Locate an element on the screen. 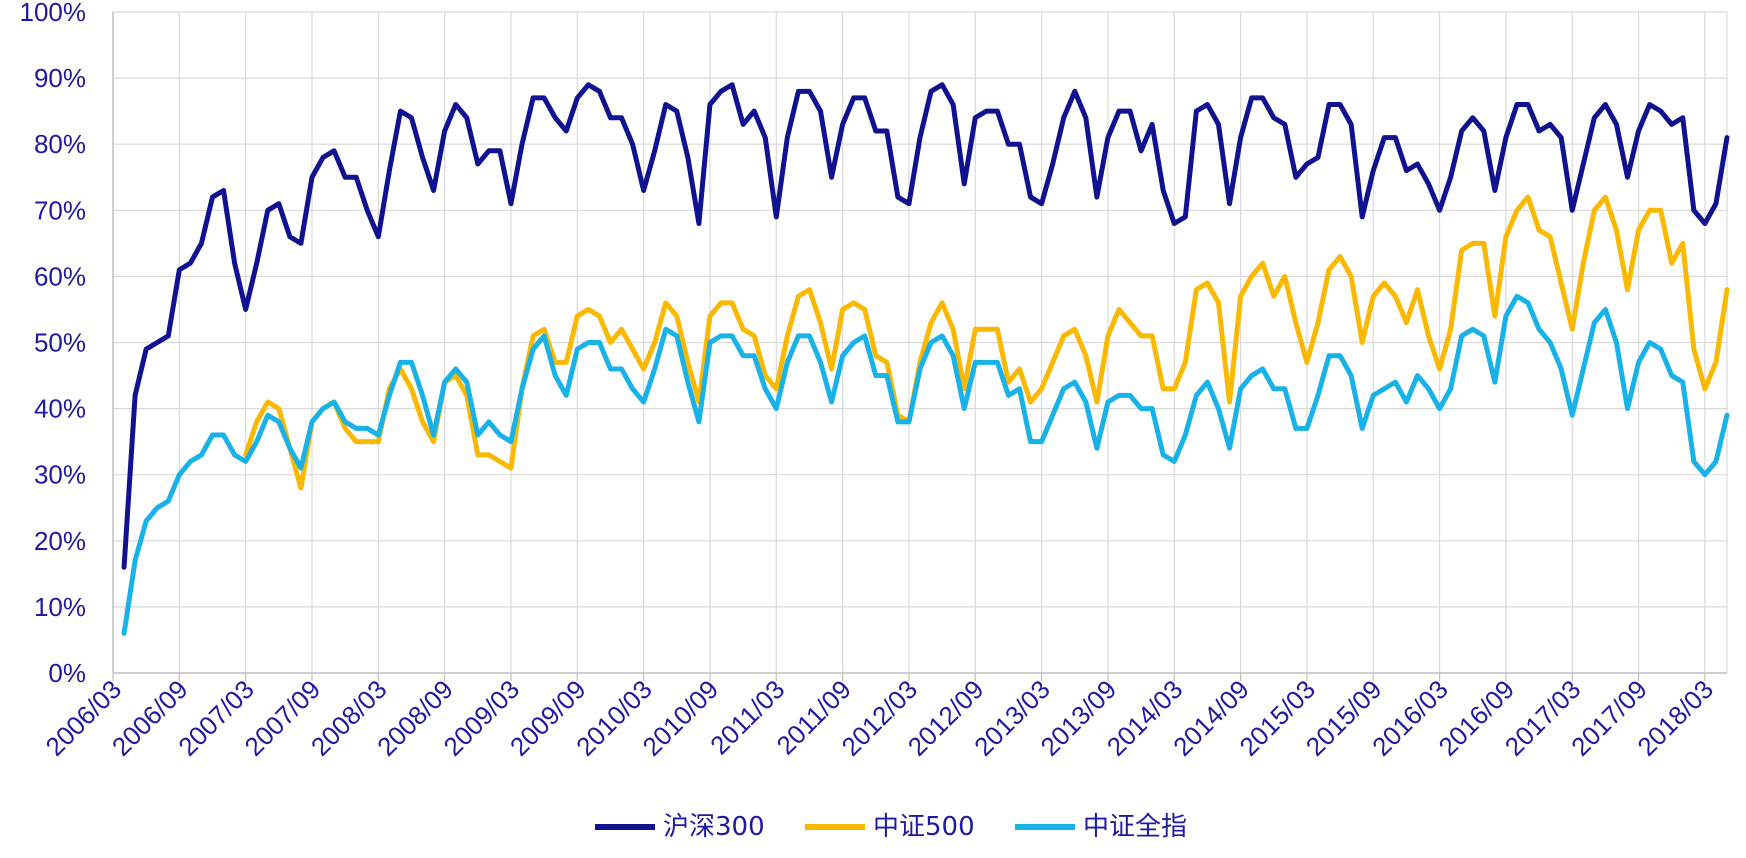  y-tick-label: 100% is located at coordinates (53, 13).